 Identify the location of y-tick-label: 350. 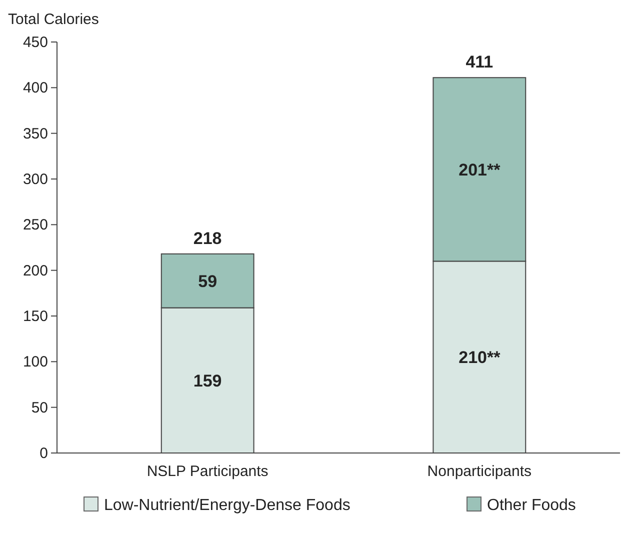
(35, 133).